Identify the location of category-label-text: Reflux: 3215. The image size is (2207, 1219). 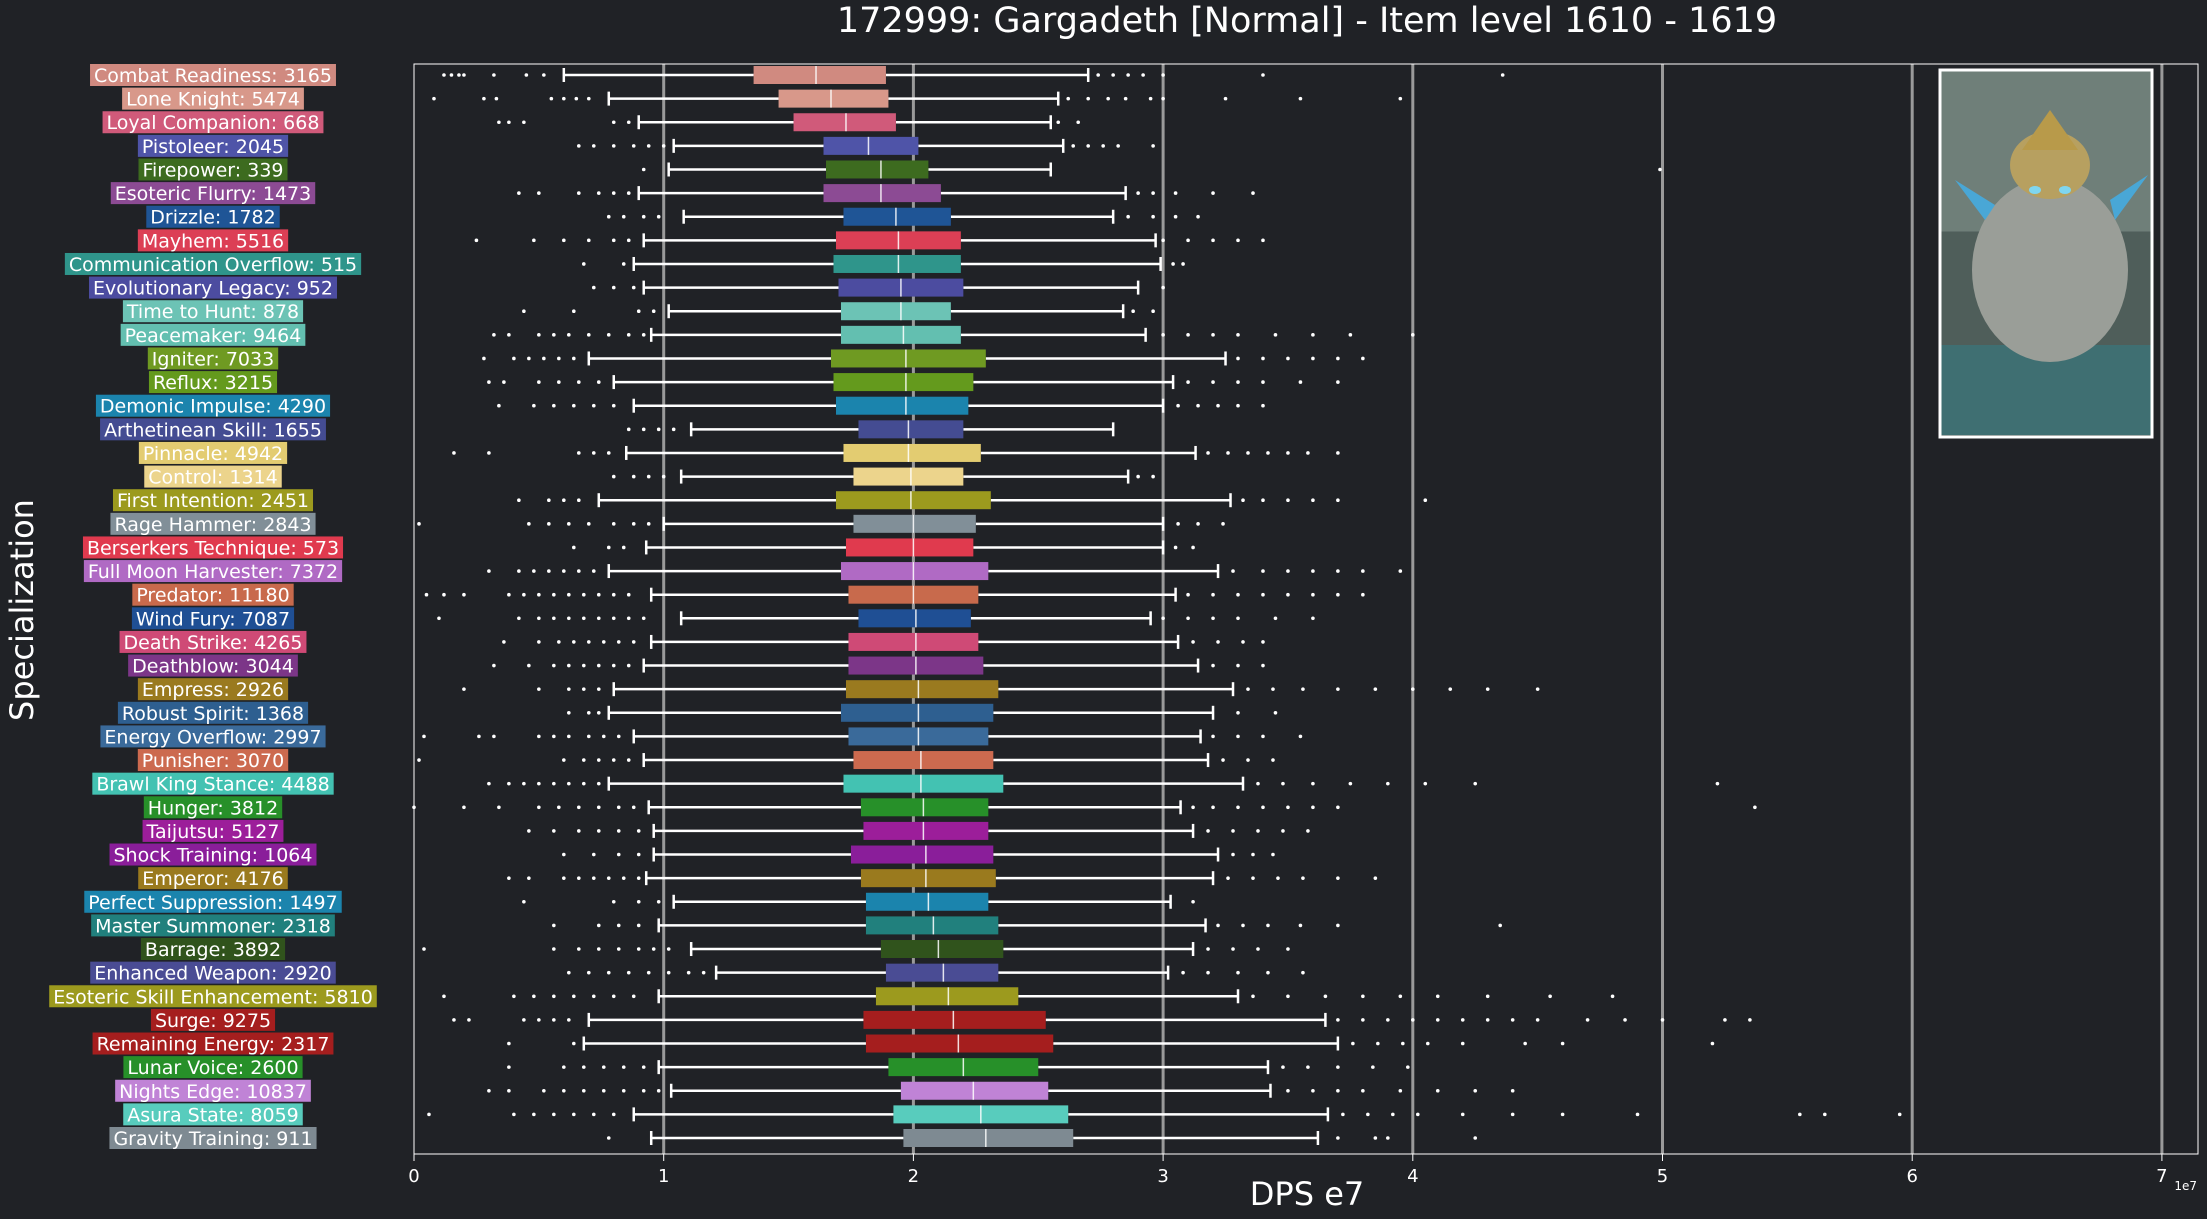
(213, 383).